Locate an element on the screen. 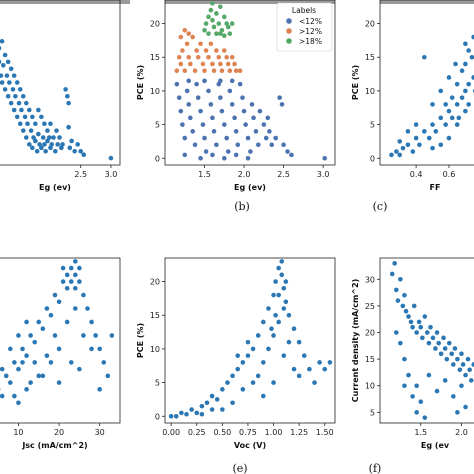 Image resolution: width=474 pixels, height=474 pixels. x-tick-label: 30 is located at coordinates (100, 432).